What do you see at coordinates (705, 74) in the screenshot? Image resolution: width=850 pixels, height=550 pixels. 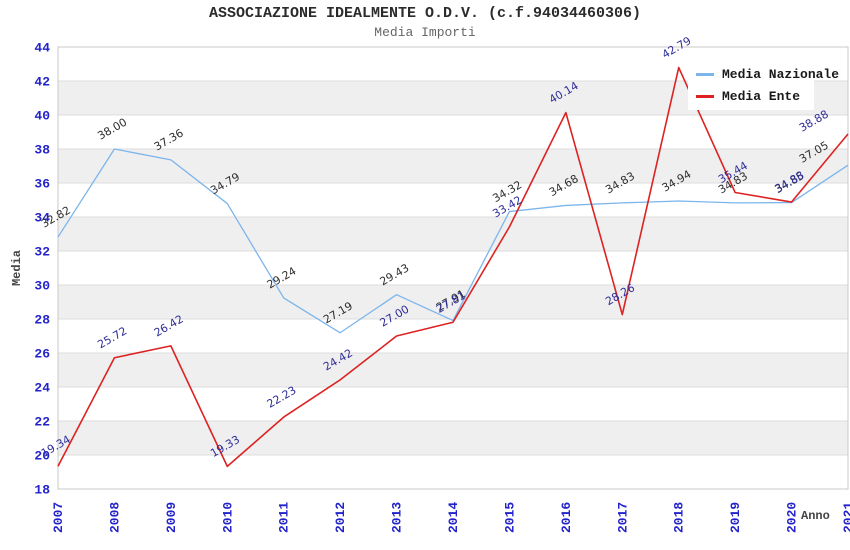 I see `legend-swatch-media-nazionale` at bounding box center [705, 74].